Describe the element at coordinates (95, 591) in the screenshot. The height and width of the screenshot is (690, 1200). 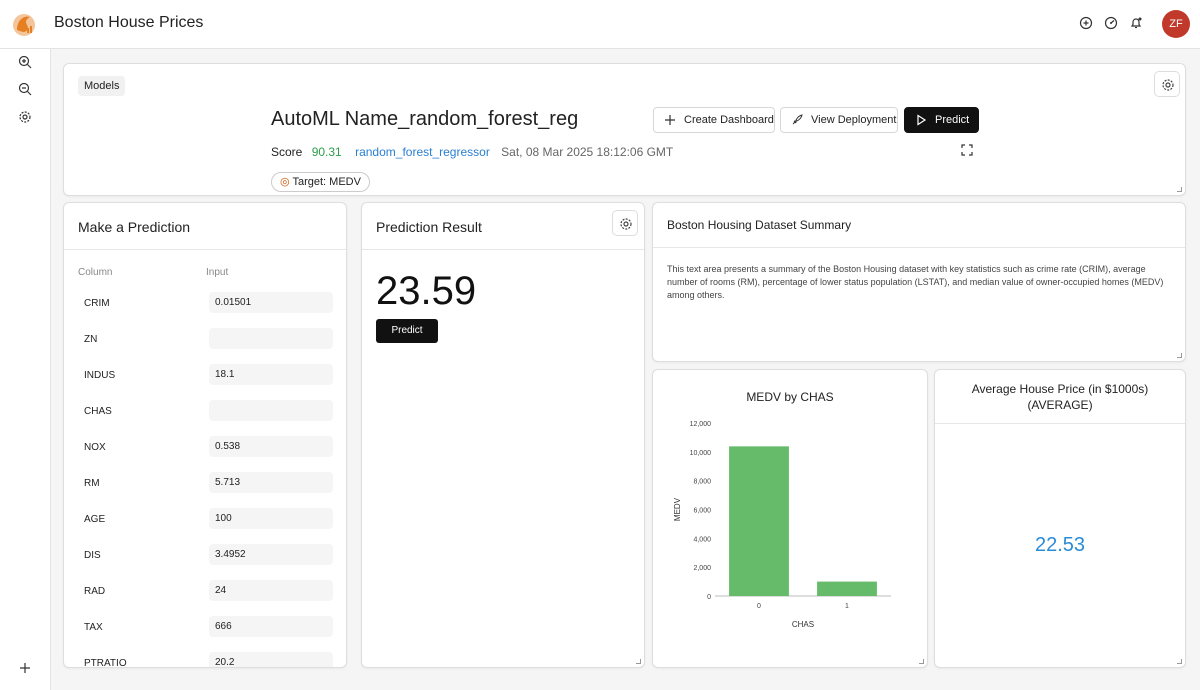
I see `row-label-rad: RAD` at that location.